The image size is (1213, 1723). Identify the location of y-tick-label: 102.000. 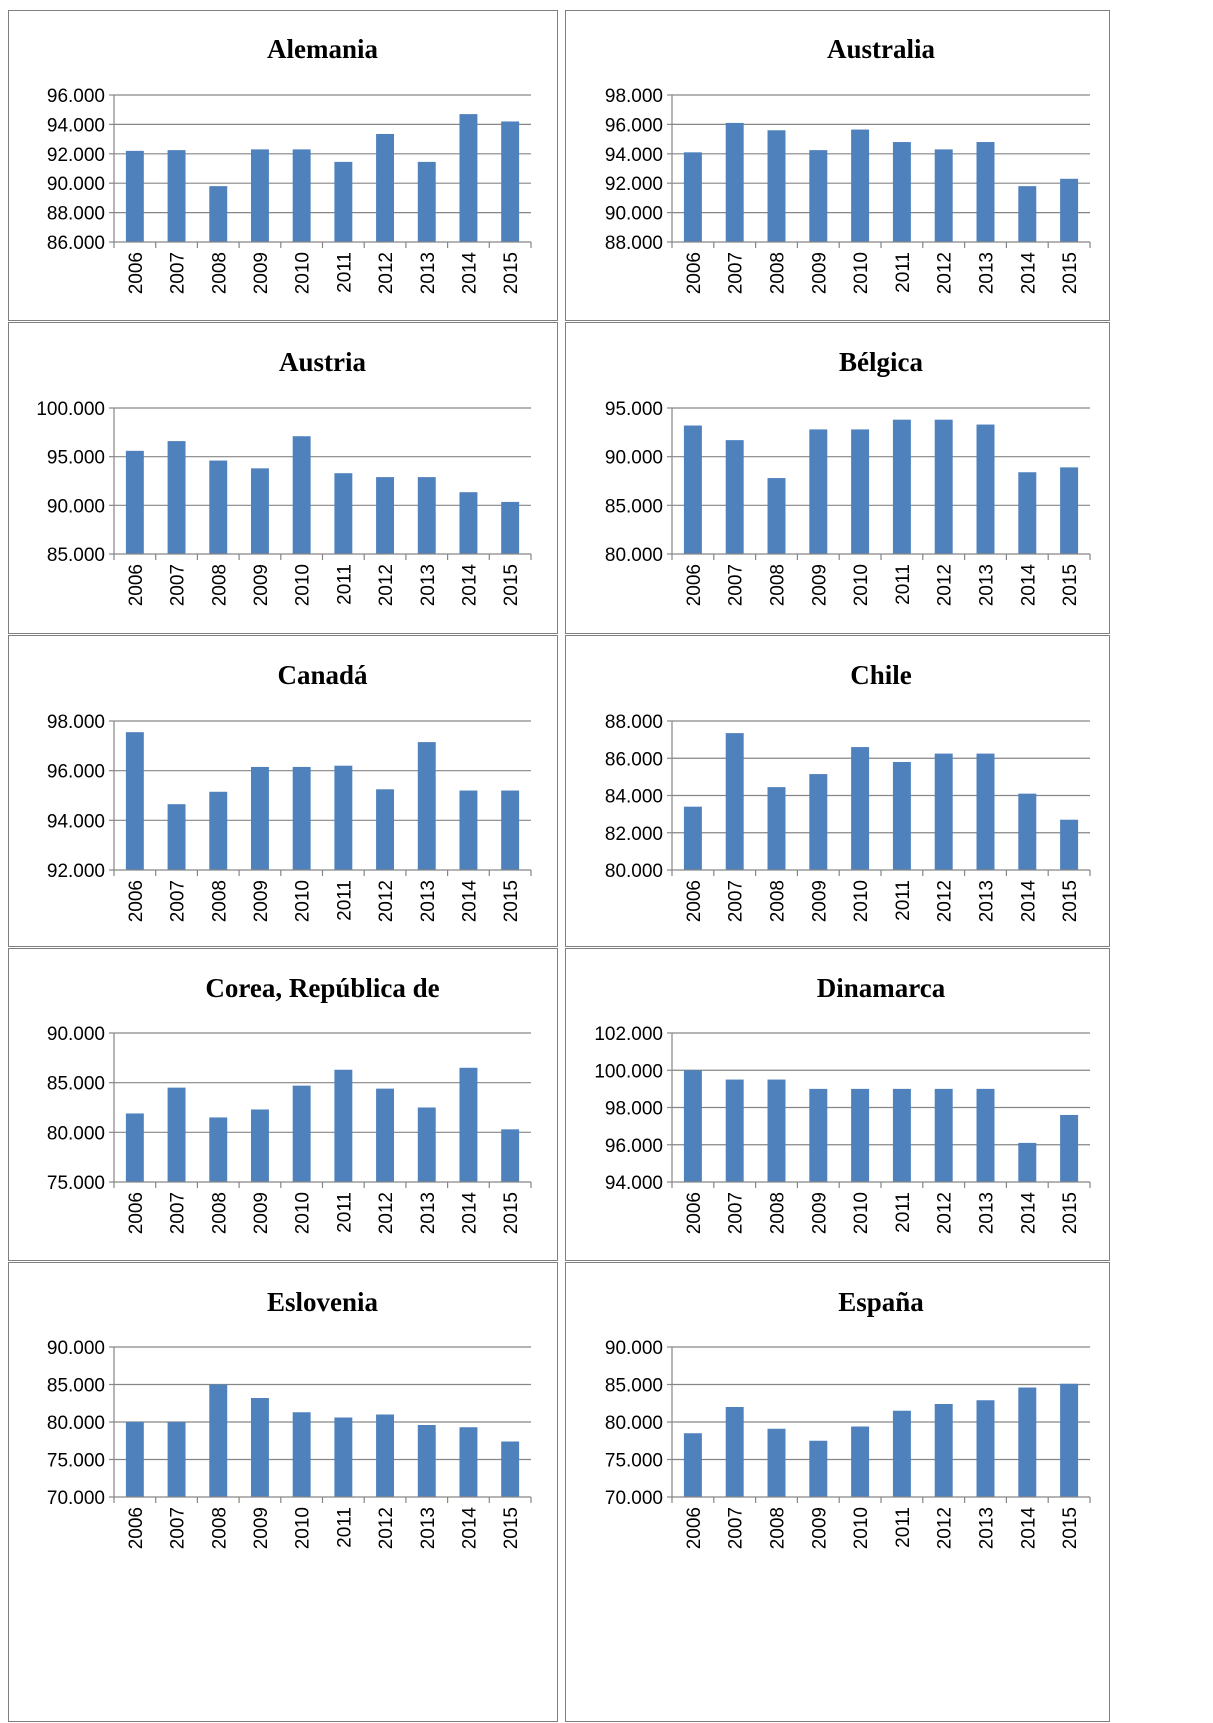
(628, 1034).